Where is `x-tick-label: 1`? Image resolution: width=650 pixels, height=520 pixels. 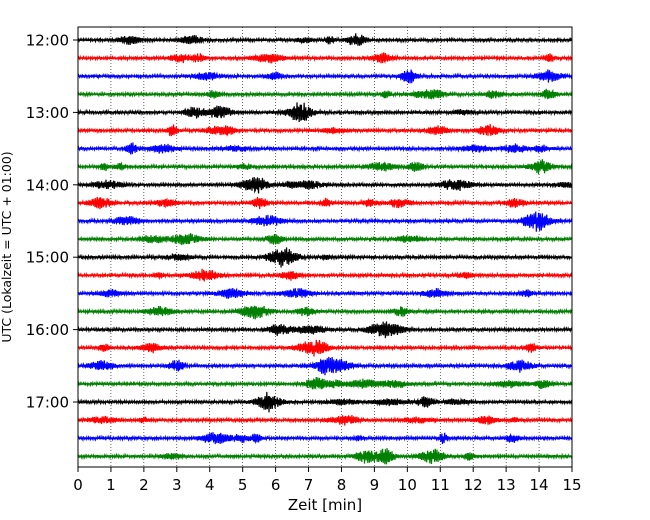
x-tick-label: 1 is located at coordinates (111, 485).